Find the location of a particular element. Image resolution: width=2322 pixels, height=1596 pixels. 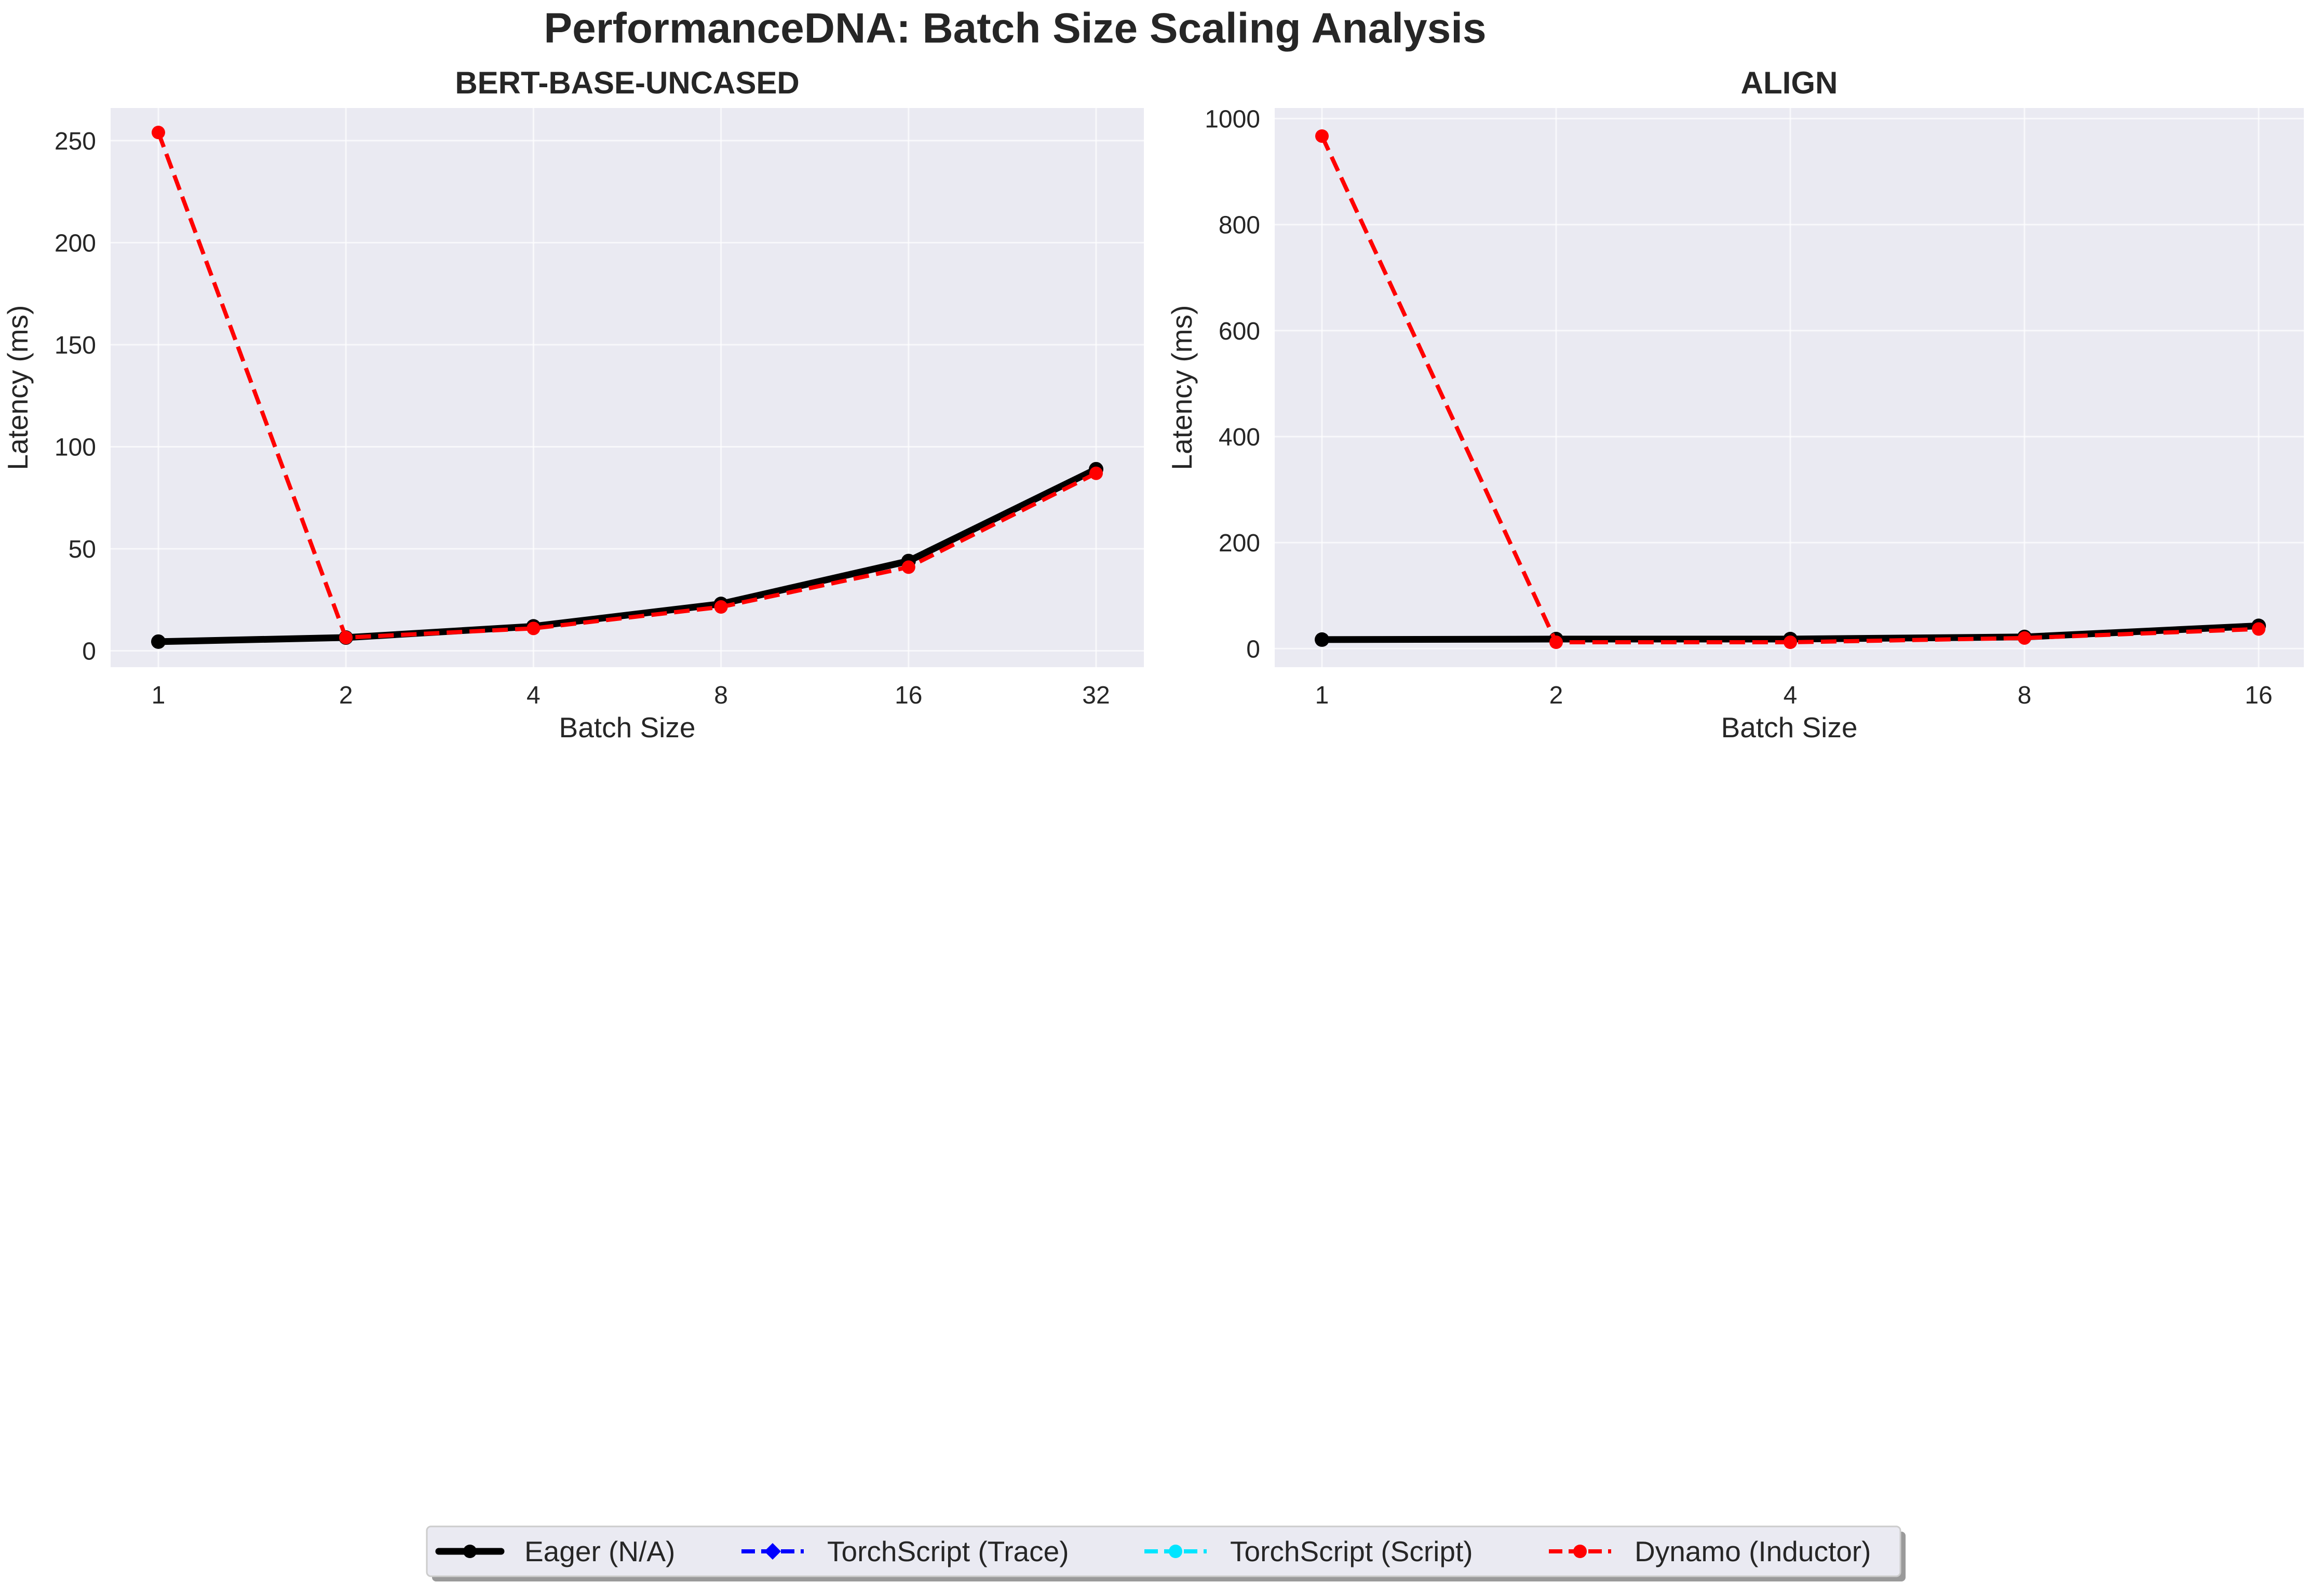

legend-box is located at coordinates (1163, 1551).